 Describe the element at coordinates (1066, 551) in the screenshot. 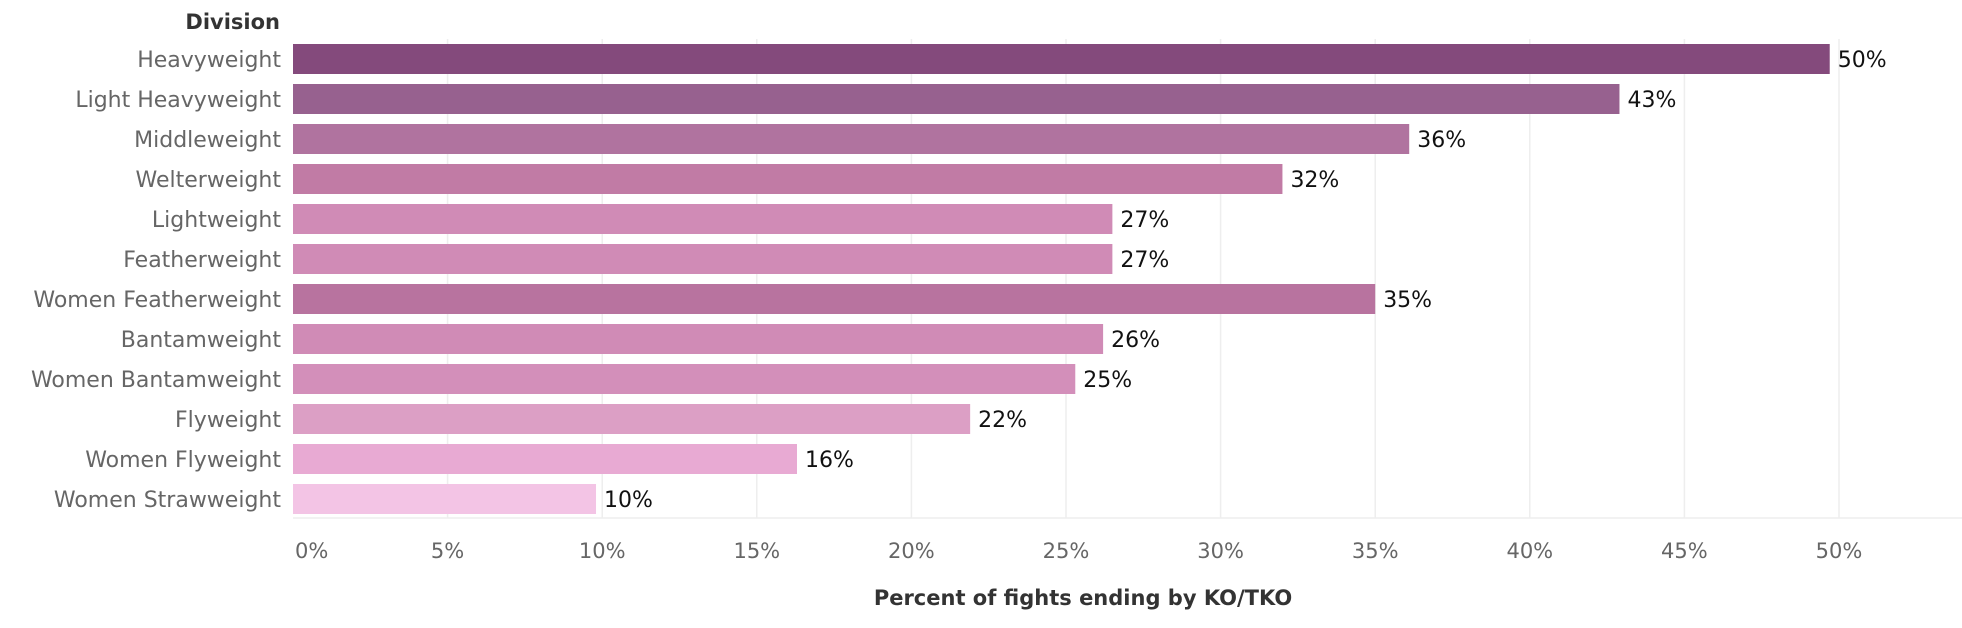

I see `x-tick-label: 25%` at that location.